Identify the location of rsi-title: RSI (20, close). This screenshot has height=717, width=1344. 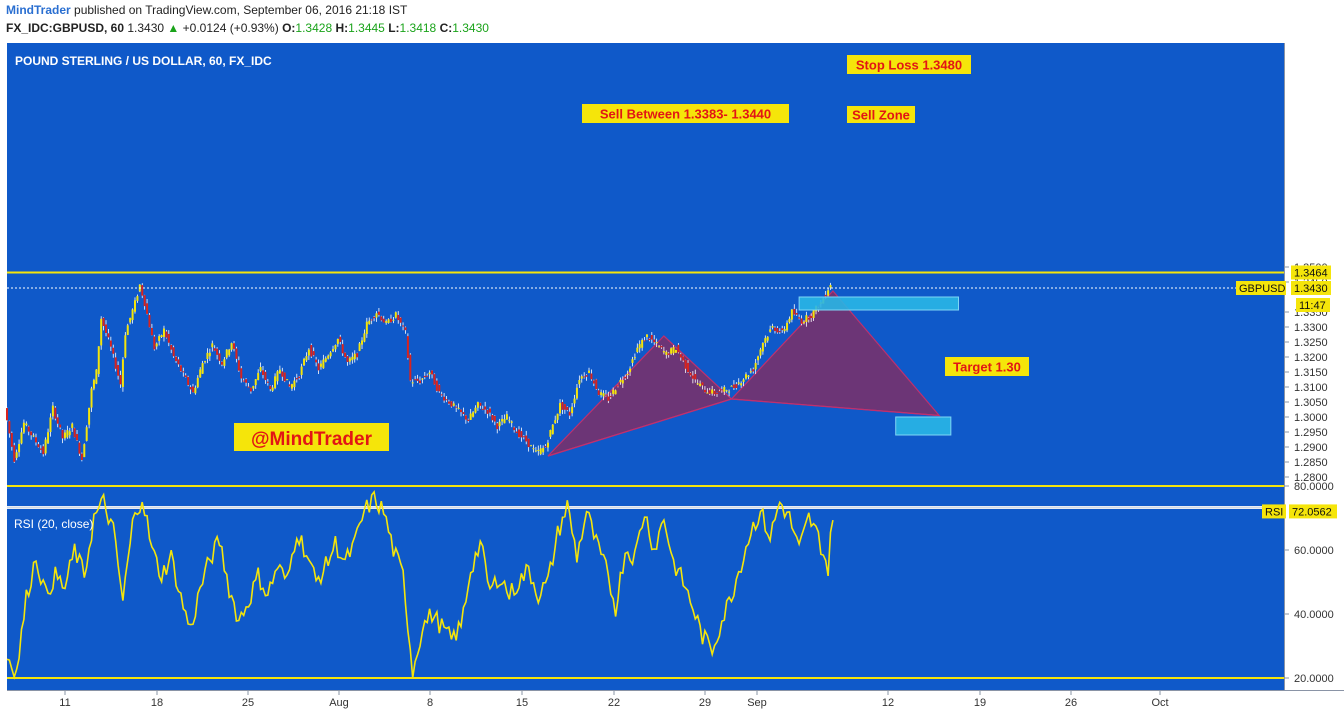
(53, 524).